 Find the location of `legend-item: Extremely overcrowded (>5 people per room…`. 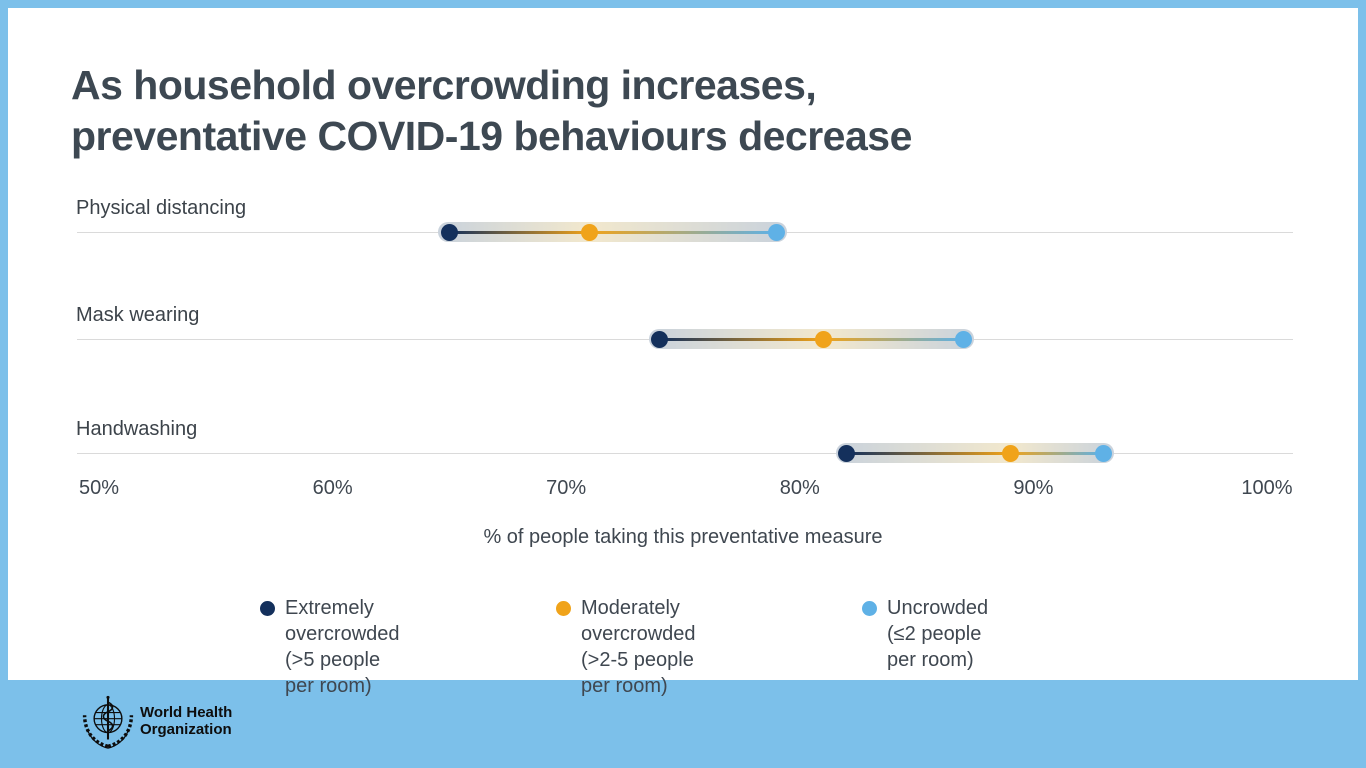

legend-item: Extremely overcrowded (>5 people per room… is located at coordinates (330, 647).